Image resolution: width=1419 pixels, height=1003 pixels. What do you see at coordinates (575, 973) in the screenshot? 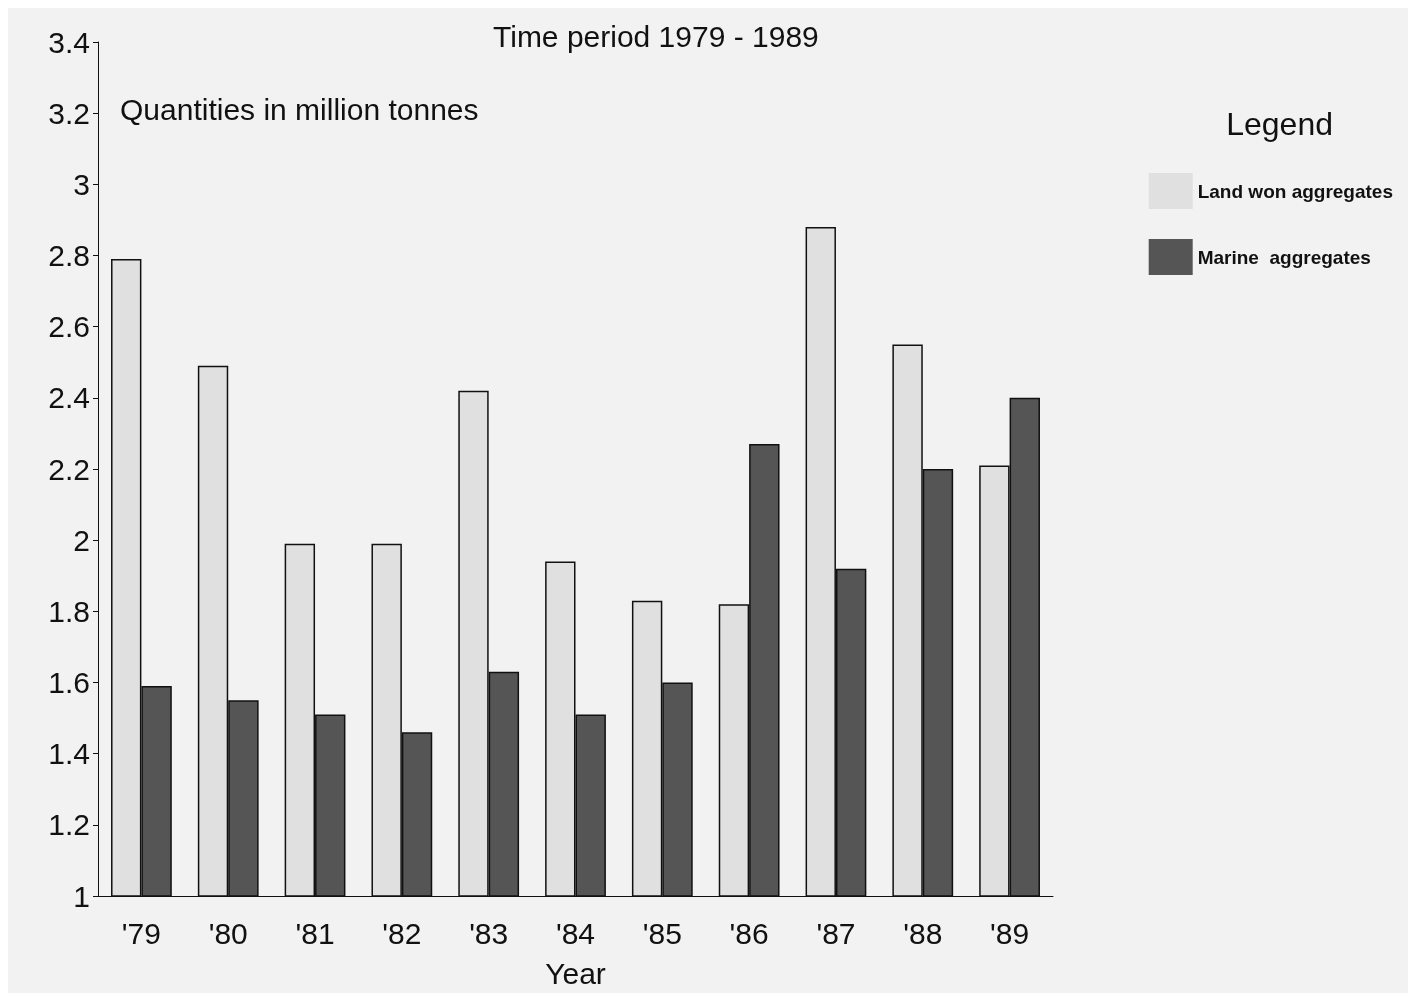
I see `x-axis-title: Year` at bounding box center [575, 973].